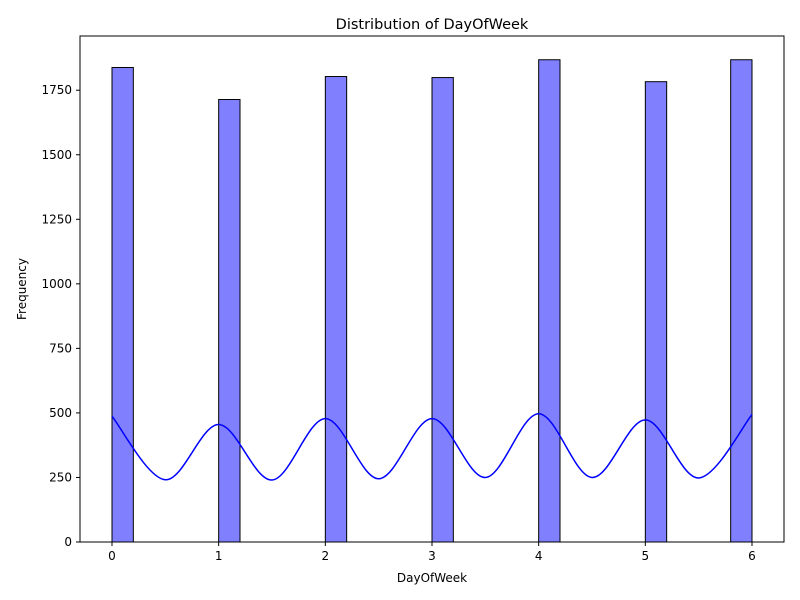 This screenshot has width=800, height=600. What do you see at coordinates (56, 155) in the screenshot?
I see `y-tick-label-1500: 1500` at bounding box center [56, 155].